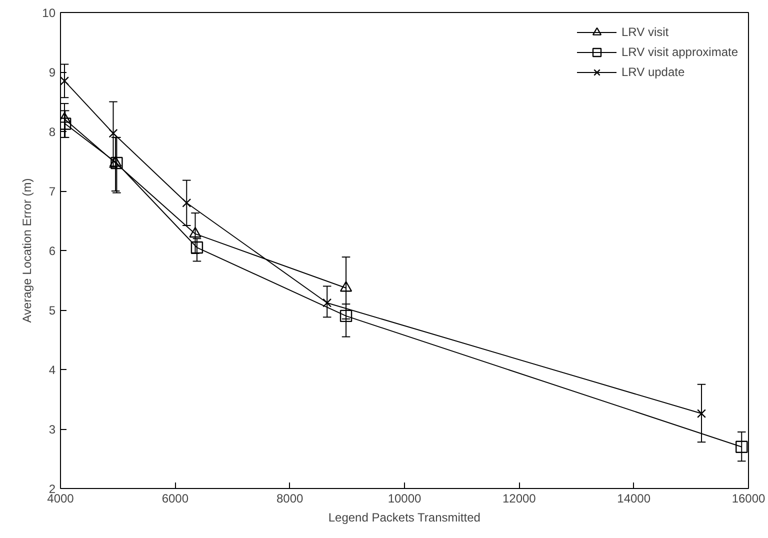 This screenshot has height=538, width=768. Describe the element at coordinates (634, 499) in the screenshot. I see `x-tick-label: 14000` at that location.